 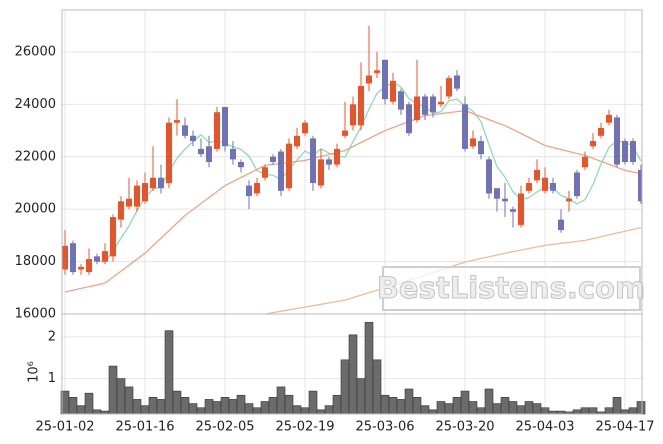 I want to click on y-tick-label: 16000, so click(x=35, y=314).